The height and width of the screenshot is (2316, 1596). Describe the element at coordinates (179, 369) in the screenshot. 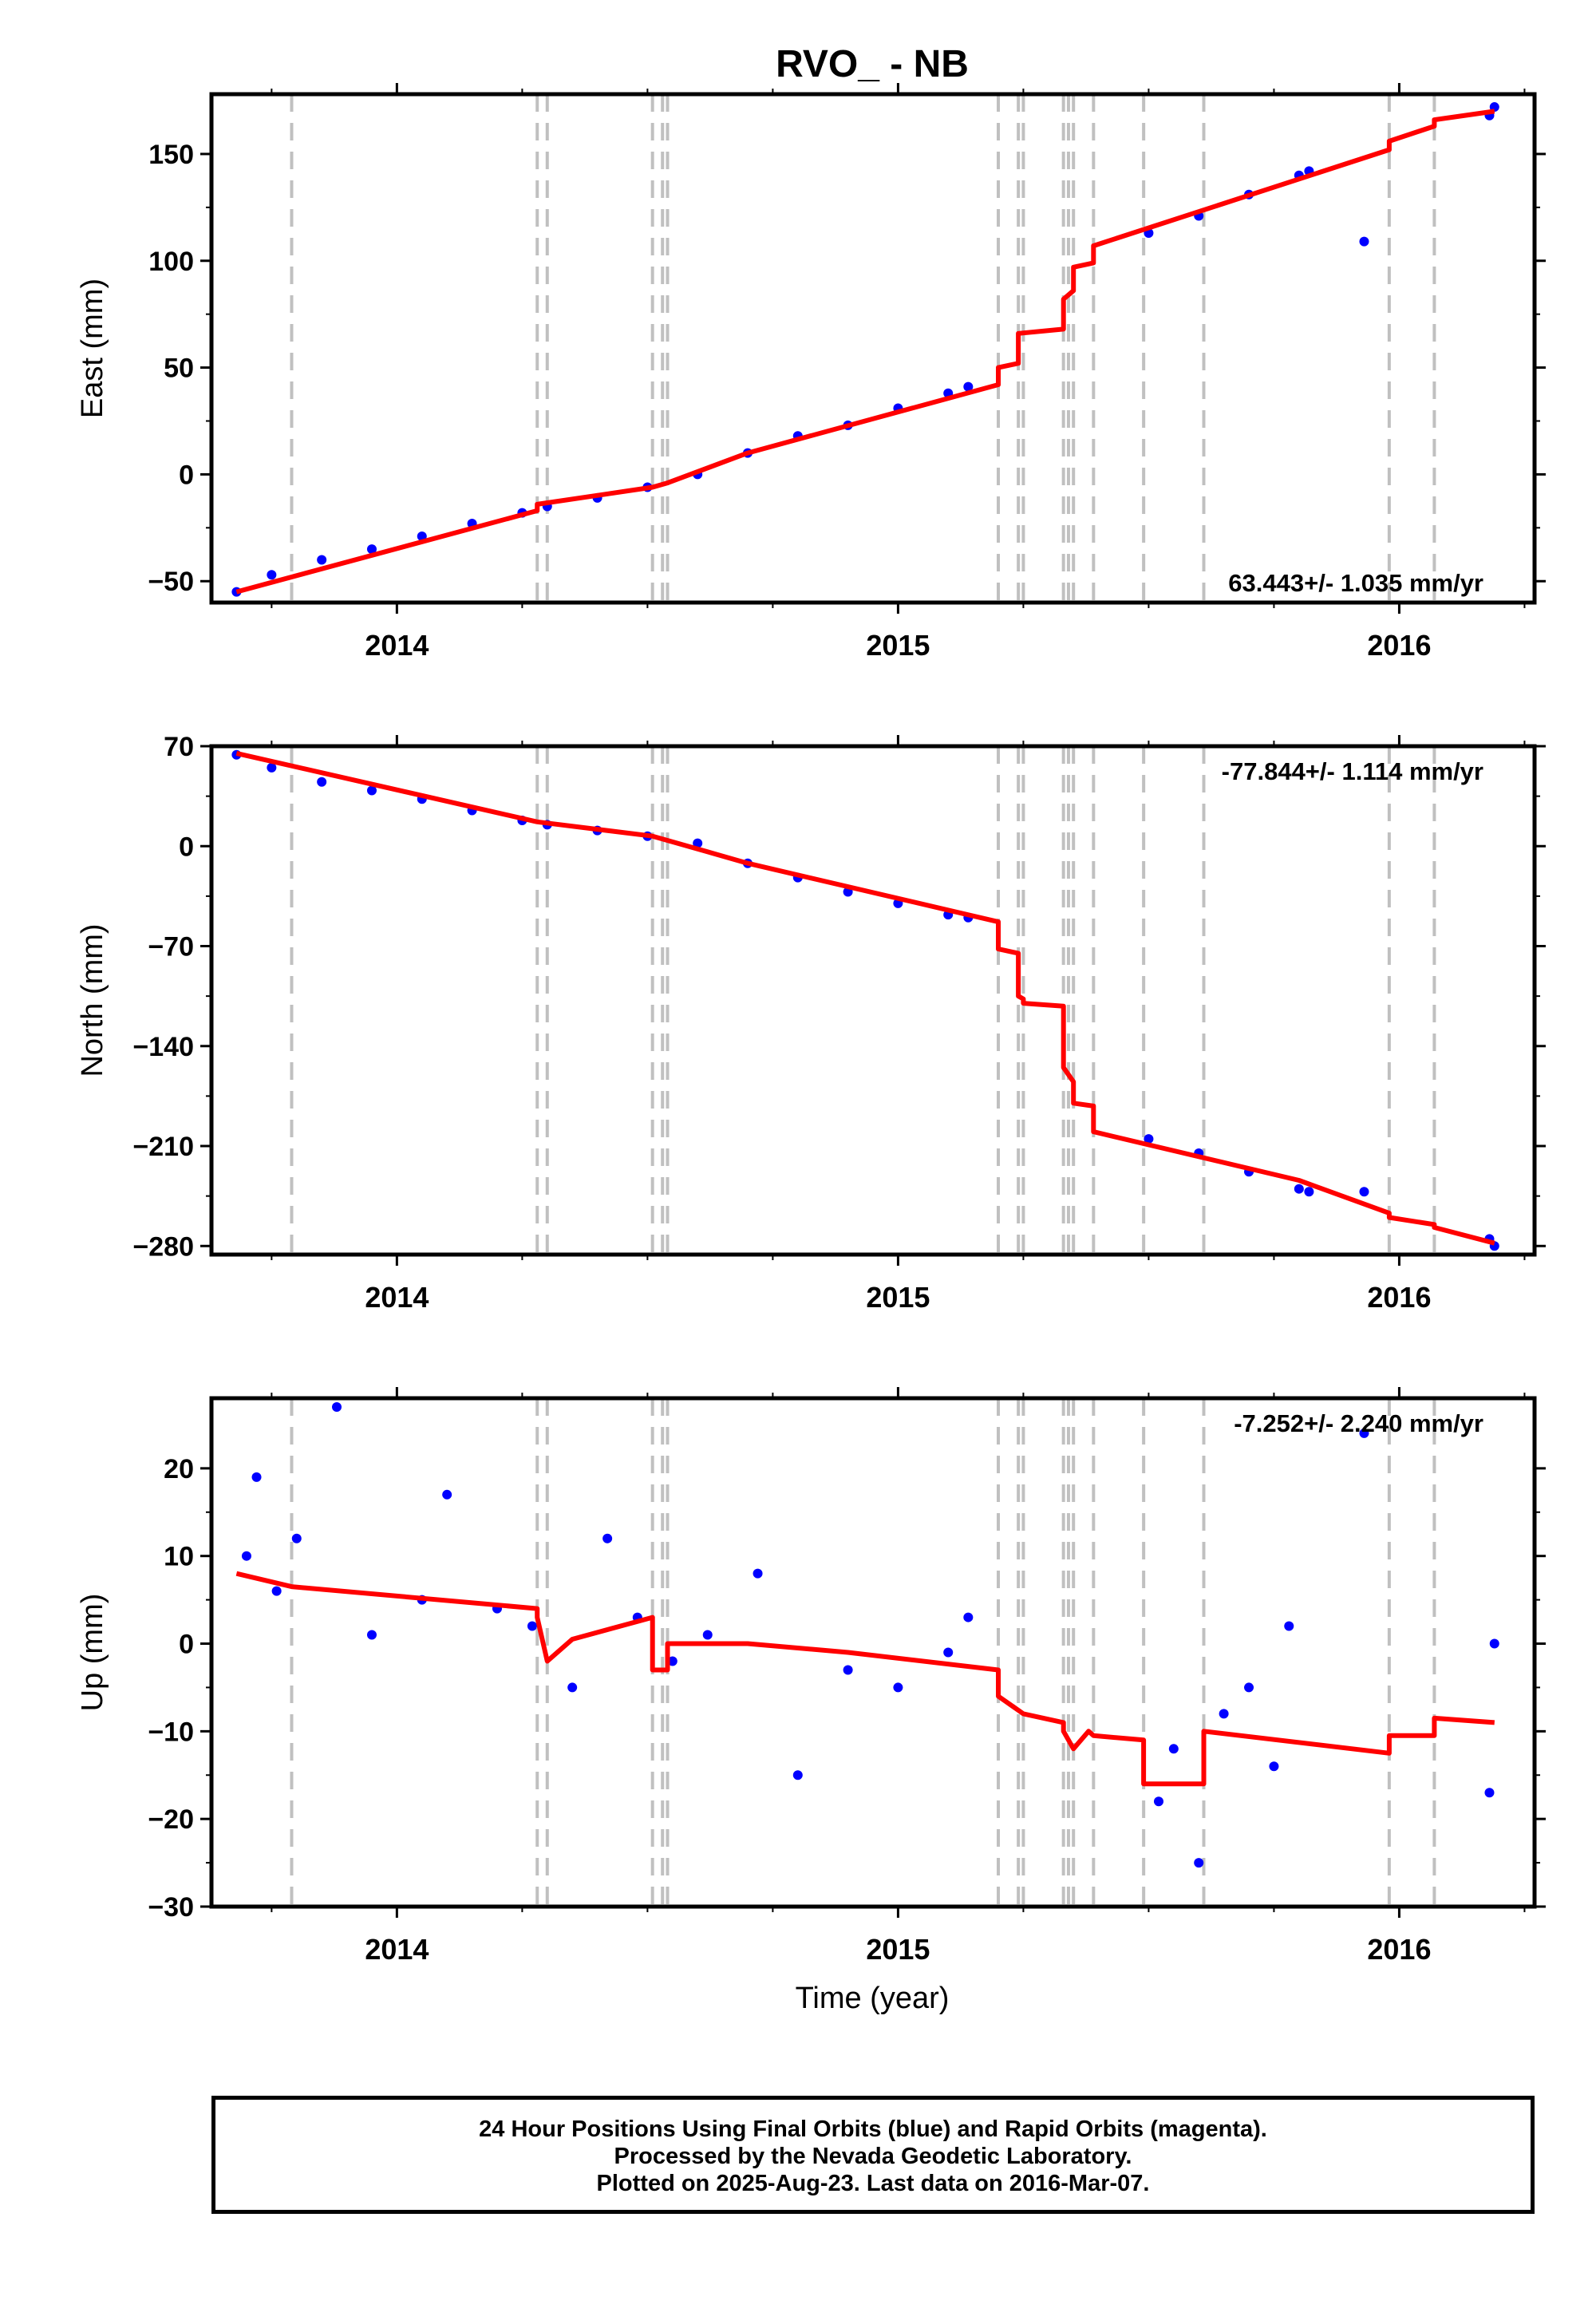

I see `east-y-tick-label: 50` at that location.